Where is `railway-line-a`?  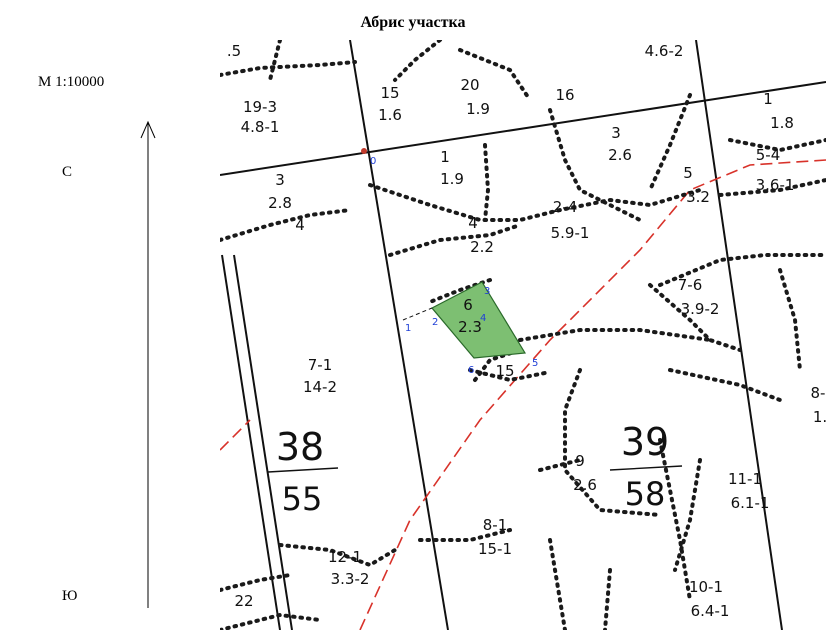 railway-line-a is located at coordinates (251, 442).